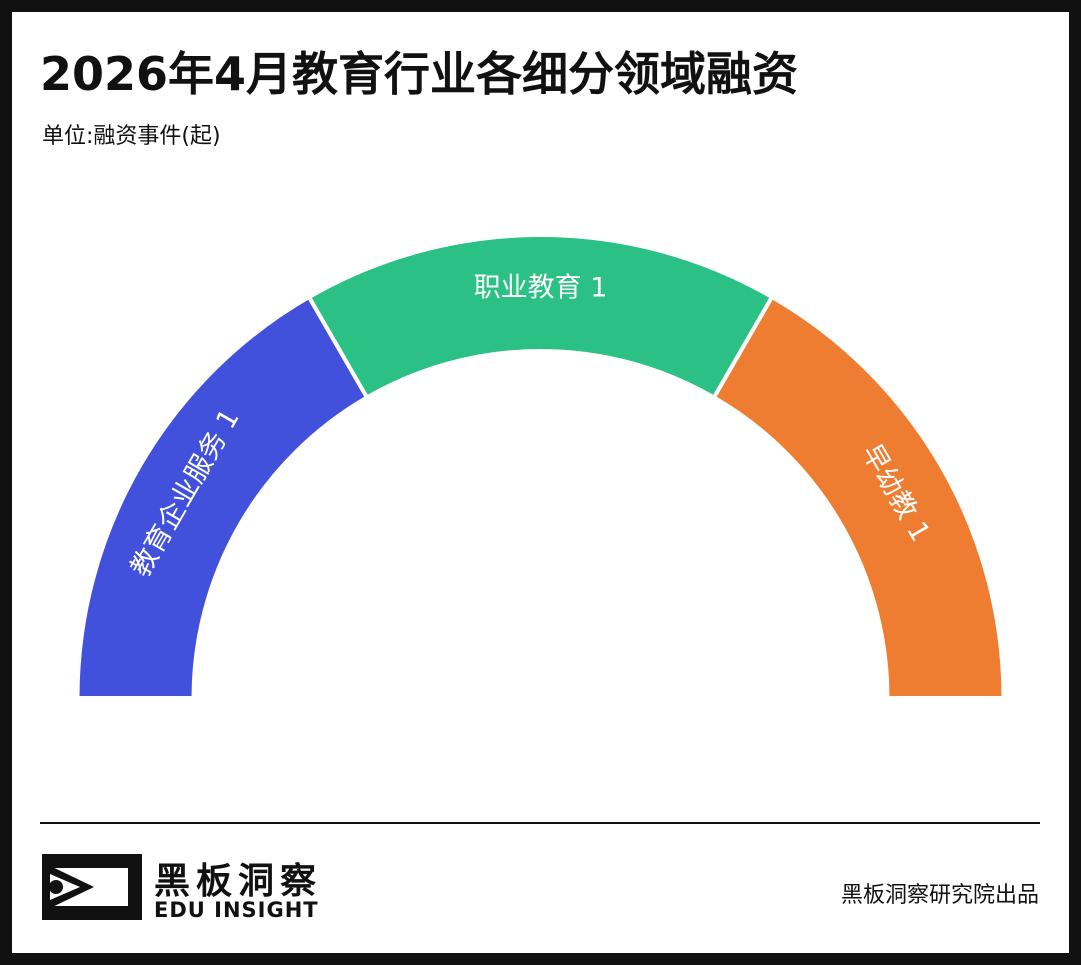  Describe the element at coordinates (540, 823) in the screenshot. I see `footer-divider` at that location.